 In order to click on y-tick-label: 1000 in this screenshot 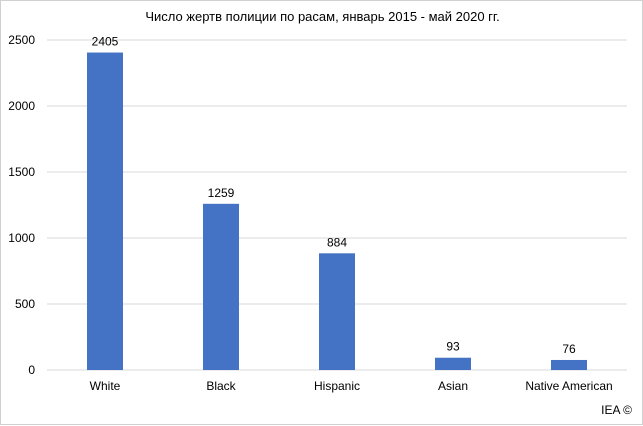, I will do `click(21, 238)`.